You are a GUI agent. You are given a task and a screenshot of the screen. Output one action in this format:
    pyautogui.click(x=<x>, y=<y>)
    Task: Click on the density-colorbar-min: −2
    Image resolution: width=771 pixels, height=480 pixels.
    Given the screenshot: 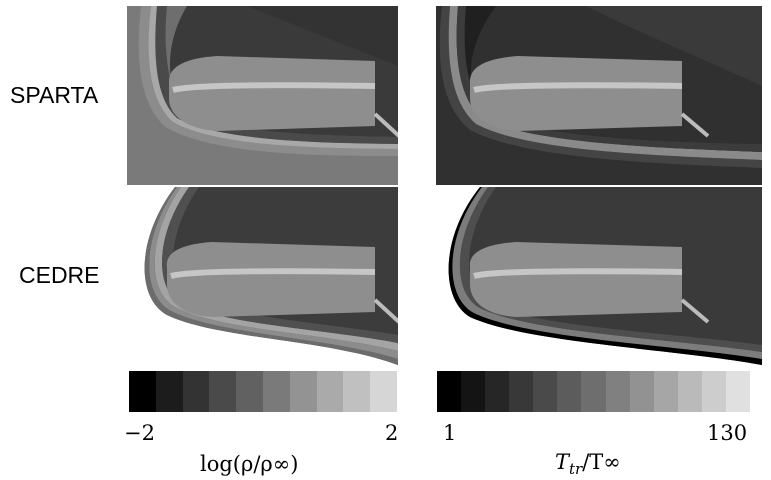 What is the action you would take?
    pyautogui.click(x=139, y=433)
    